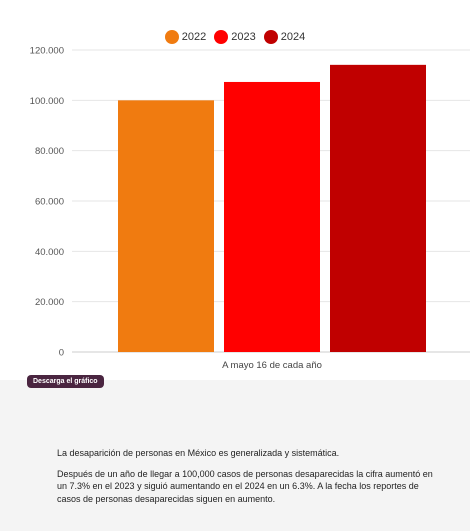 This screenshot has height=531, width=470. Describe the element at coordinates (49, 151) in the screenshot. I see `y-tick-label: 80.000` at that location.